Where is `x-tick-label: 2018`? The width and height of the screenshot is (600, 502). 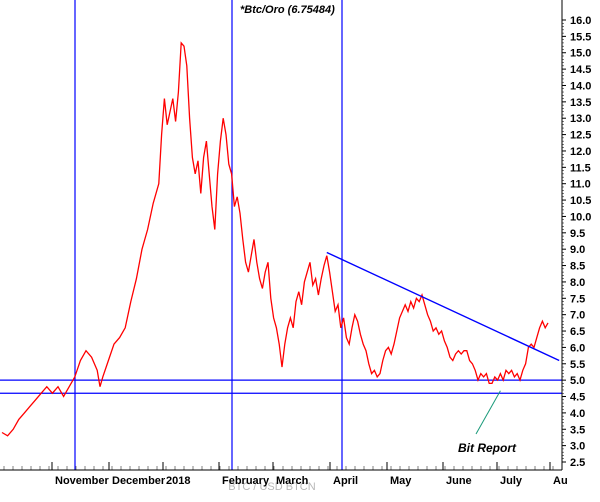
x-tick-label: 2018 is located at coordinates (178, 481).